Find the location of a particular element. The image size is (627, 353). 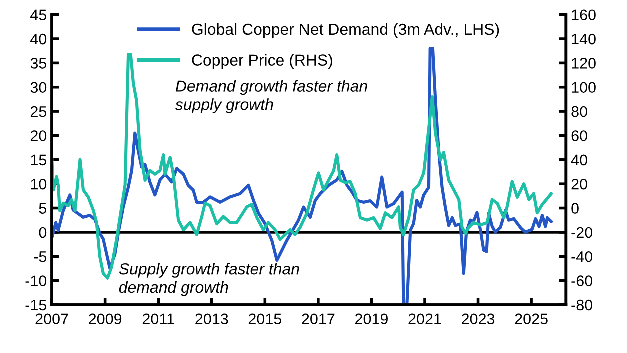

y-tick-label: 45 is located at coordinates (38, 15).